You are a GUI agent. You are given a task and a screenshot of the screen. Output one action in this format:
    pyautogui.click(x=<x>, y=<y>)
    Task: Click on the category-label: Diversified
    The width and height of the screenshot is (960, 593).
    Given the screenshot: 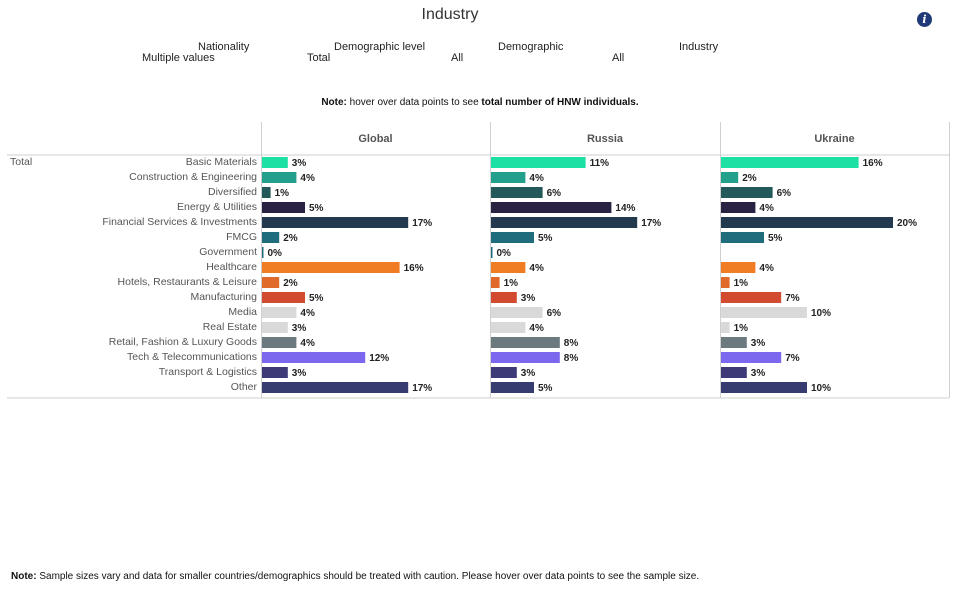 What is the action you would take?
    pyautogui.click(x=232, y=192)
    